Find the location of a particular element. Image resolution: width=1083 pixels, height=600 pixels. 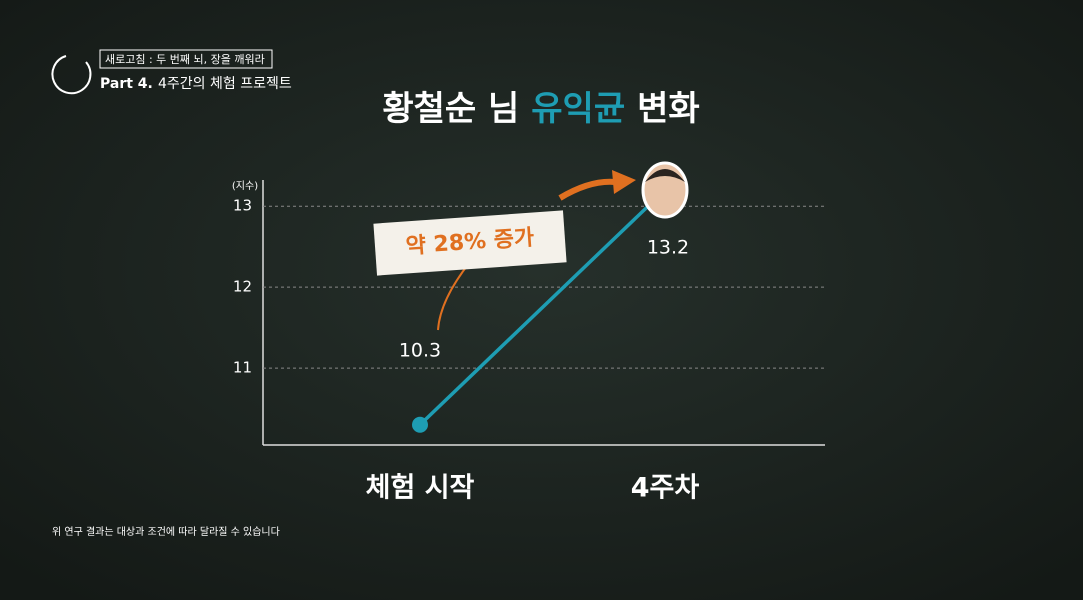

arrow-head is located at coordinates (624, 182).